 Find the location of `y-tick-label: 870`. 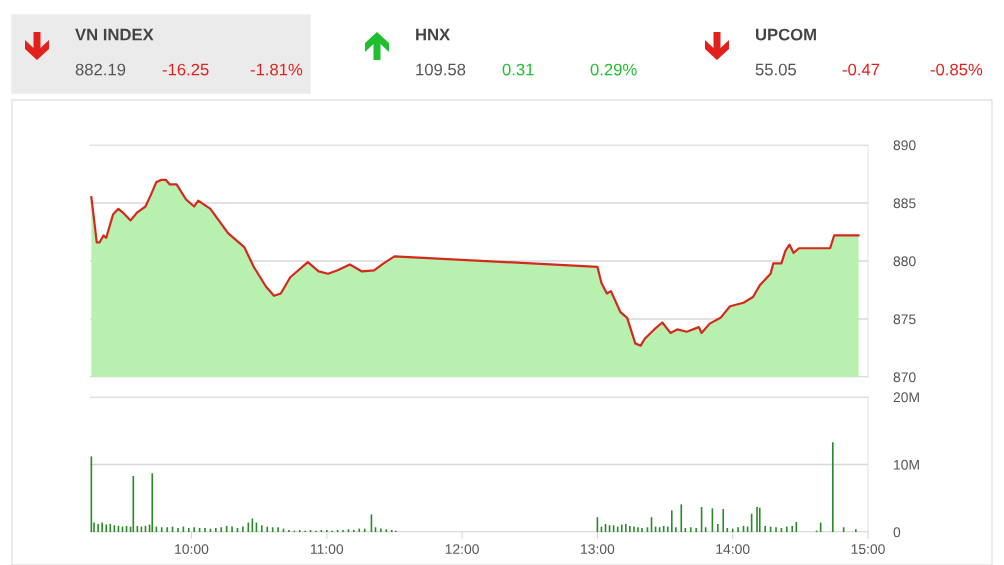

y-tick-label: 870 is located at coordinates (904, 377).